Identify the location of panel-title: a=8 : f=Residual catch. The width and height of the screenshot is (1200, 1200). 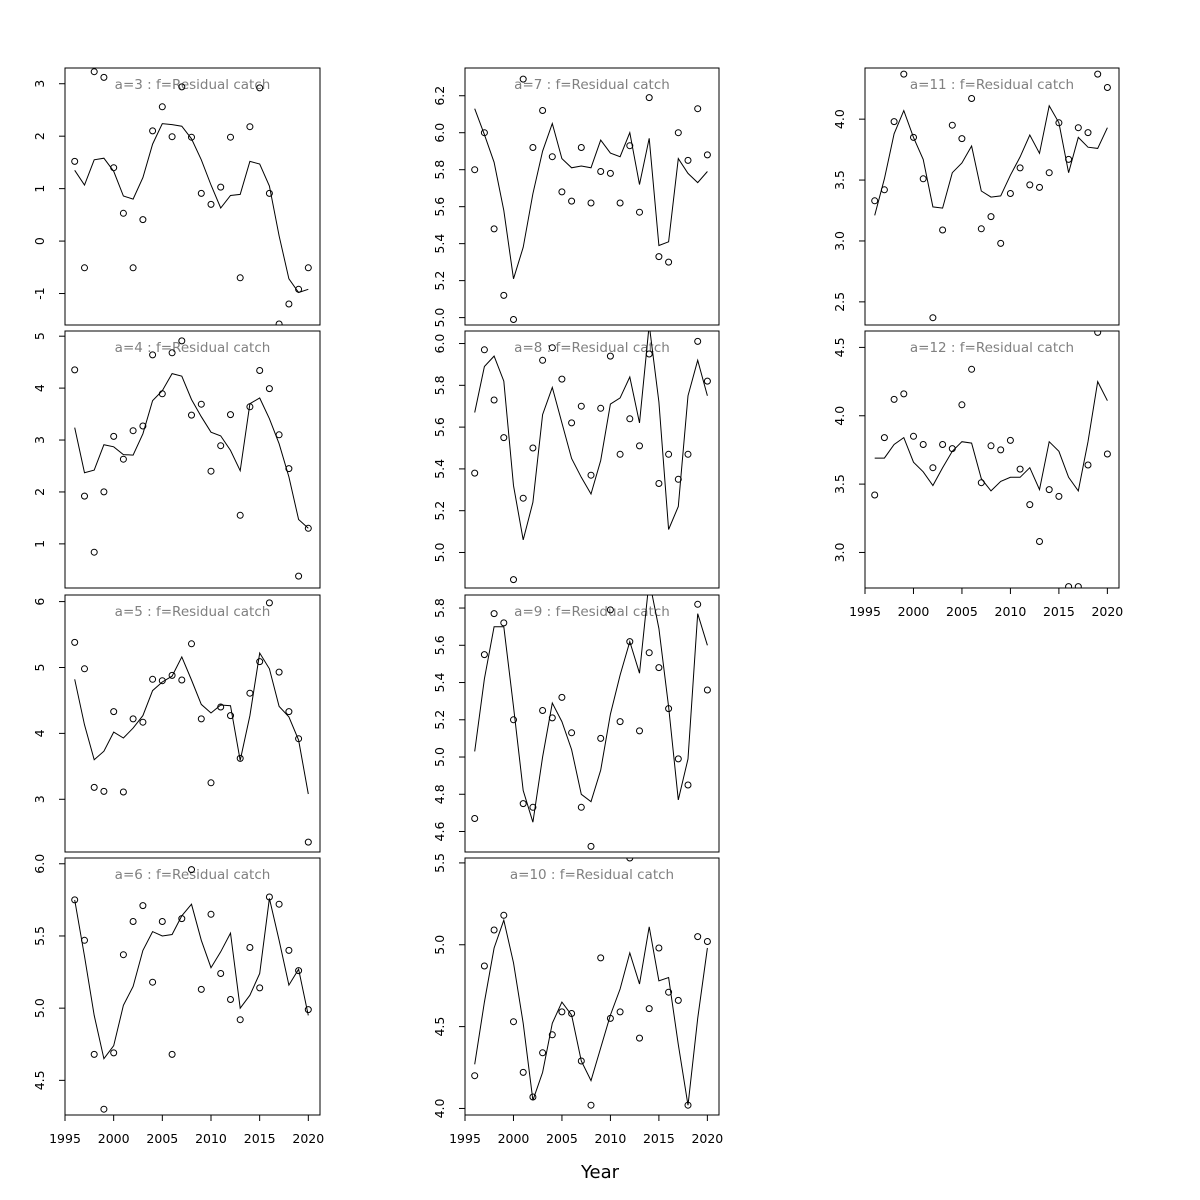
(592, 348).